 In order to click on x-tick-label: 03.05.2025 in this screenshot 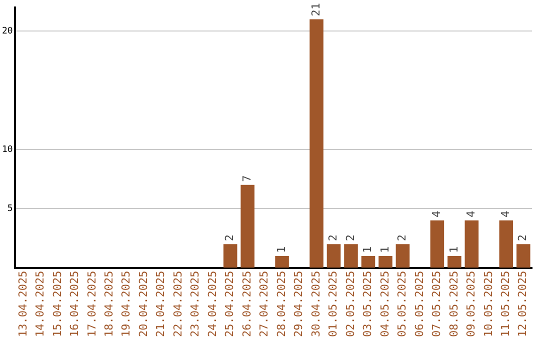, I will do `click(367, 304)`.